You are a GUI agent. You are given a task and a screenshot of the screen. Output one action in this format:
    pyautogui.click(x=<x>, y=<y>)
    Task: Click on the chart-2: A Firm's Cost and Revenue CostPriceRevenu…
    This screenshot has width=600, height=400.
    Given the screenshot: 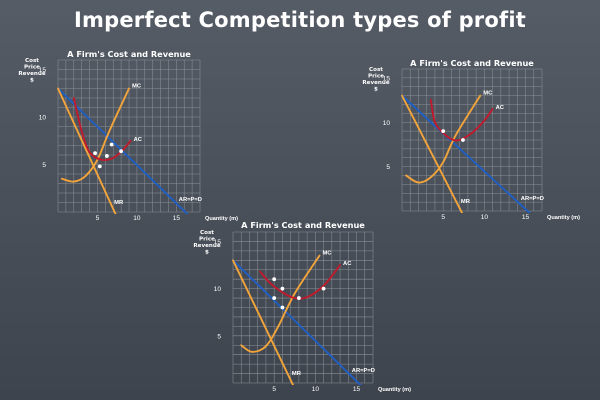 What is the action you would take?
    pyautogui.click(x=471, y=139)
    